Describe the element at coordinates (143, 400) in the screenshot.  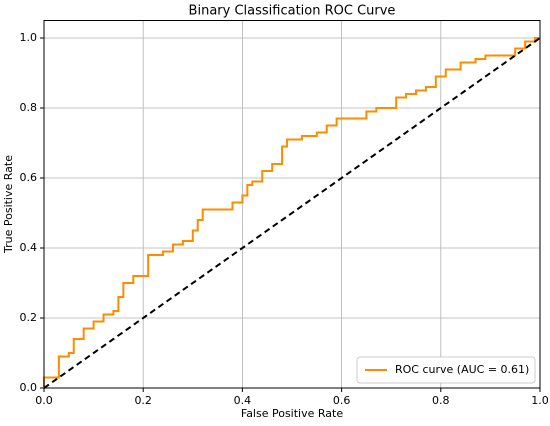
I see `x-tick-label: 0.2` at that location.